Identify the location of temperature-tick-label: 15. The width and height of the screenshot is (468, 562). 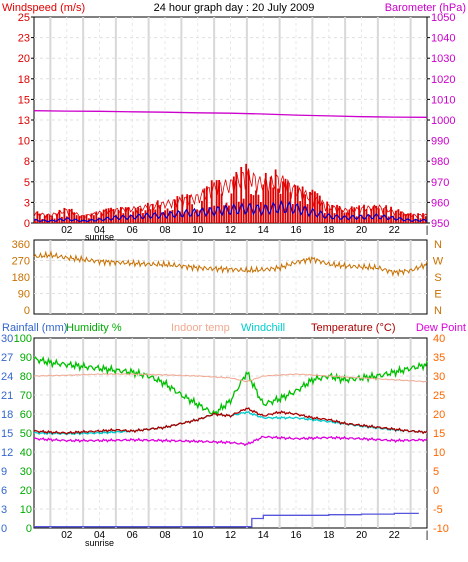
(439, 434).